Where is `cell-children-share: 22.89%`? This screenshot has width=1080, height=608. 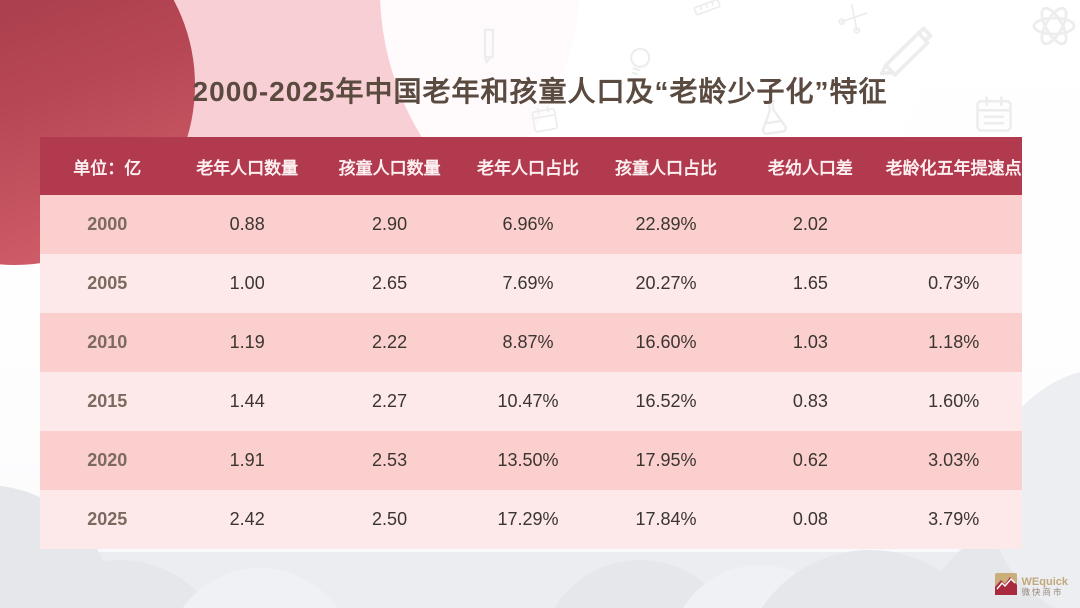
cell-children-share: 22.89% is located at coordinates (666, 224).